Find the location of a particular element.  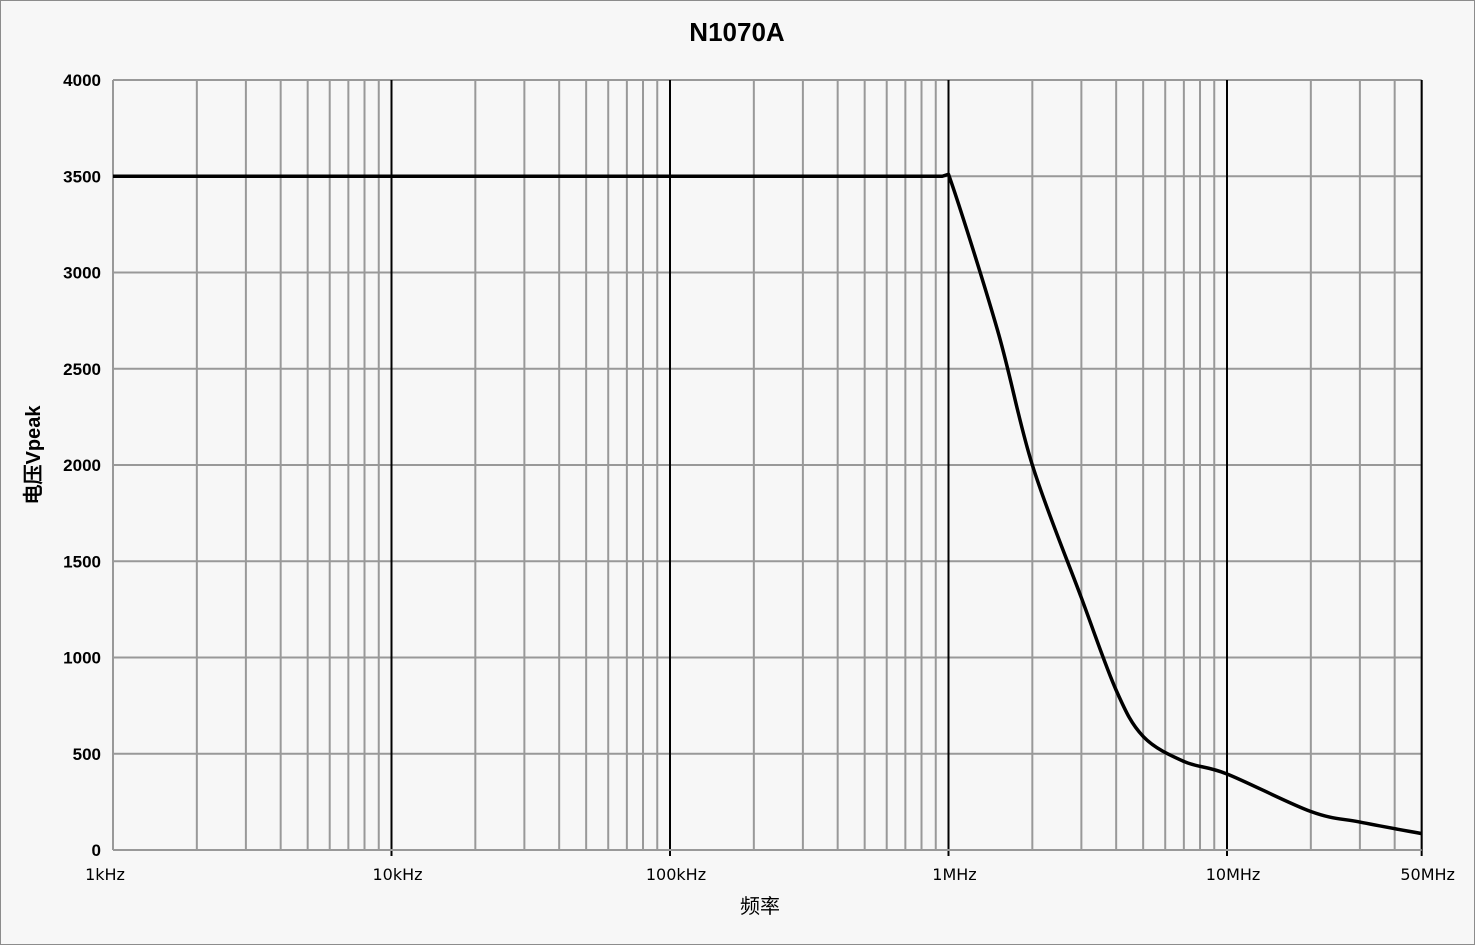

y-tick-label: 1500 is located at coordinates (82, 561).